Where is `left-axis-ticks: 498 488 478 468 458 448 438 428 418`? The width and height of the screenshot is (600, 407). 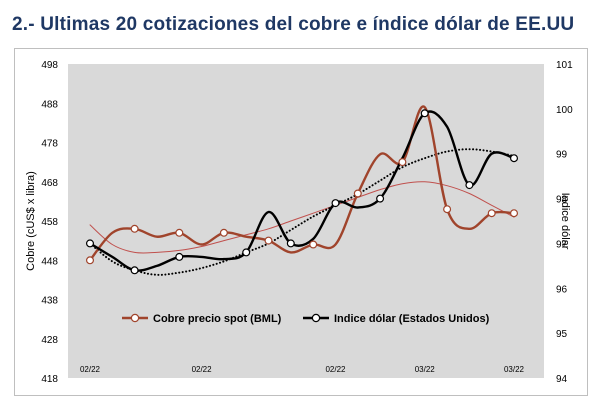
left-axis-ticks: 498 488 478 468 458 448 438 428 418 is located at coordinates (49, 222).